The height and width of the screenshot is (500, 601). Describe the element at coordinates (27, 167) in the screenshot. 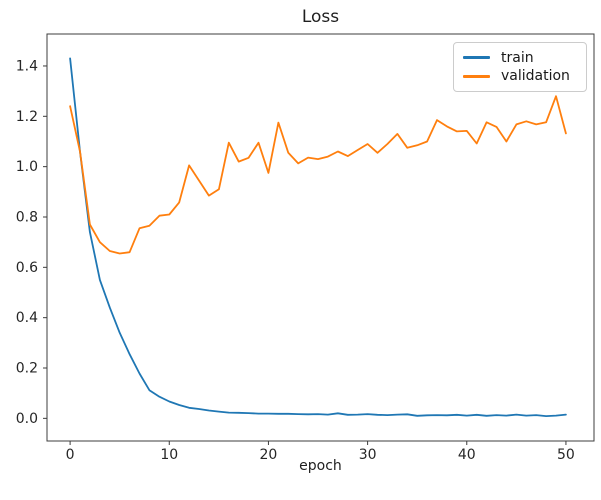

I see `y-tick-label: 1.0` at that location.